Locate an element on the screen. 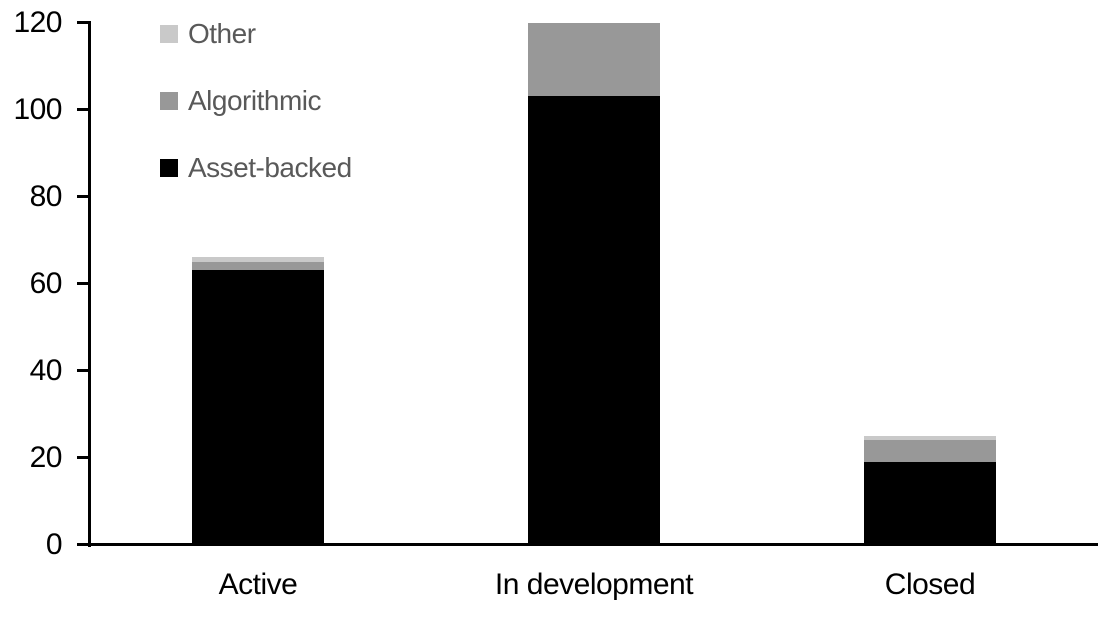  y-tick-label: 0 is located at coordinates (54, 544).